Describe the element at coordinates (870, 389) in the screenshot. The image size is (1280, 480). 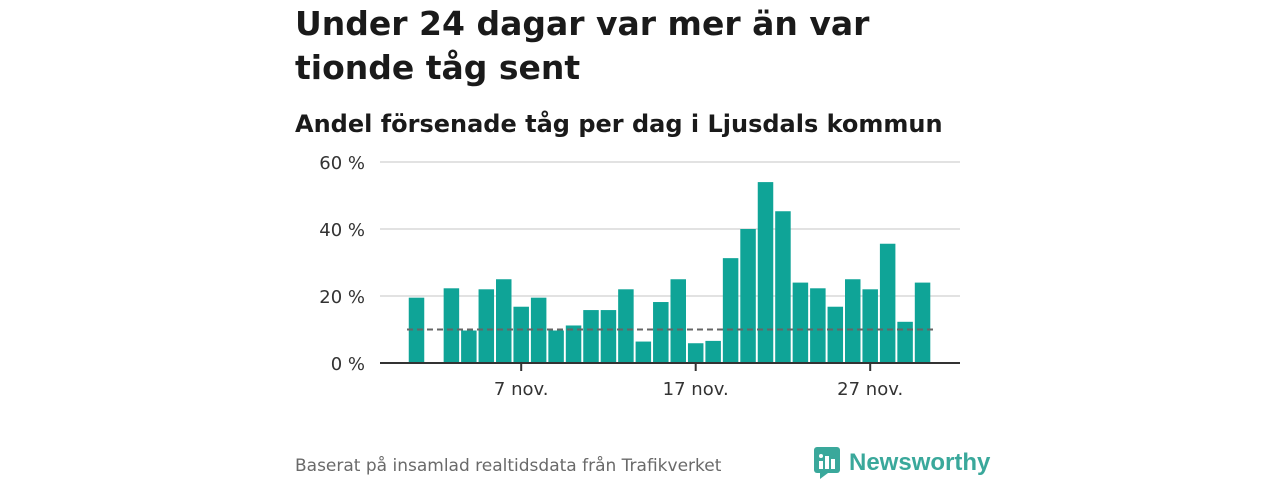
I see `x-tick-label: 27 nov.` at that location.